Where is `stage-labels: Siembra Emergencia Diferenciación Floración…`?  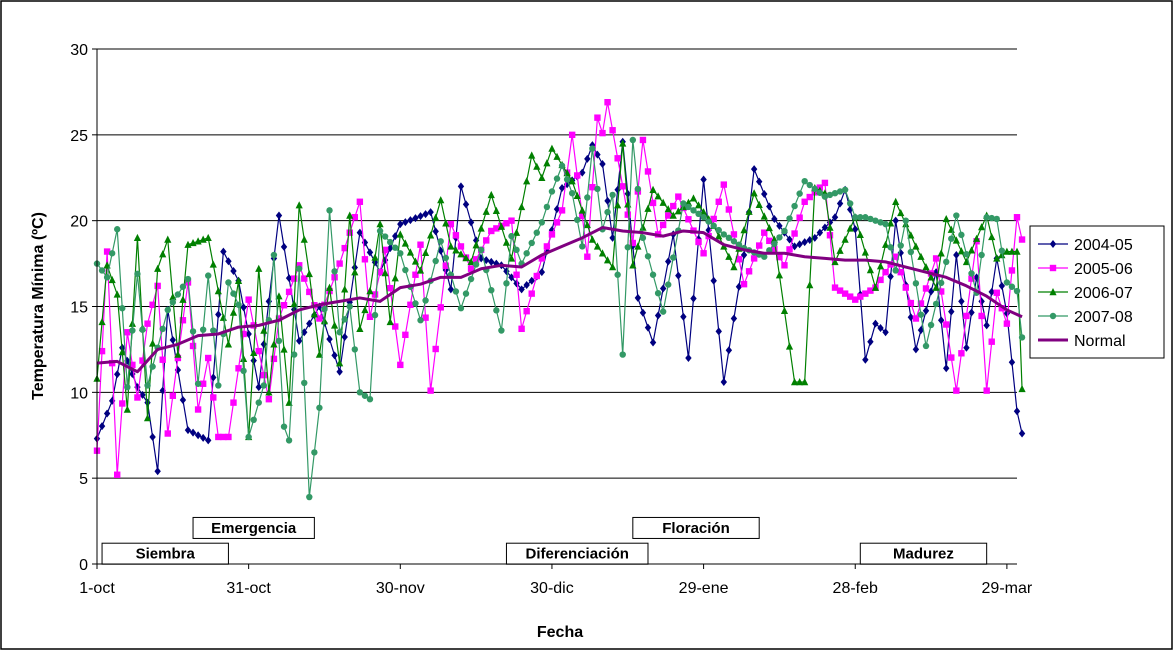
stage-labels: Siembra Emergencia Diferenciación Floración… is located at coordinates (544, 540).